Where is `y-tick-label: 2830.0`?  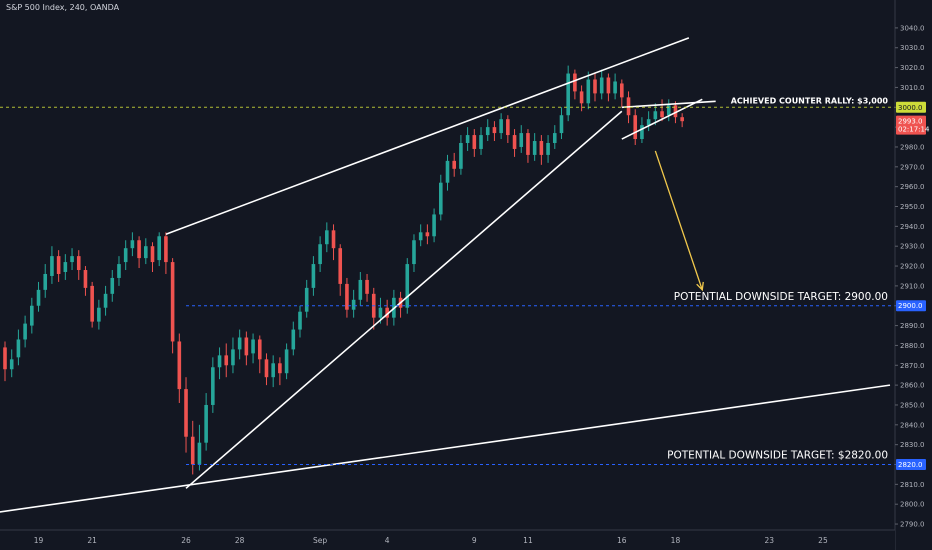 y-tick-label: 2830.0 is located at coordinates (912, 445).